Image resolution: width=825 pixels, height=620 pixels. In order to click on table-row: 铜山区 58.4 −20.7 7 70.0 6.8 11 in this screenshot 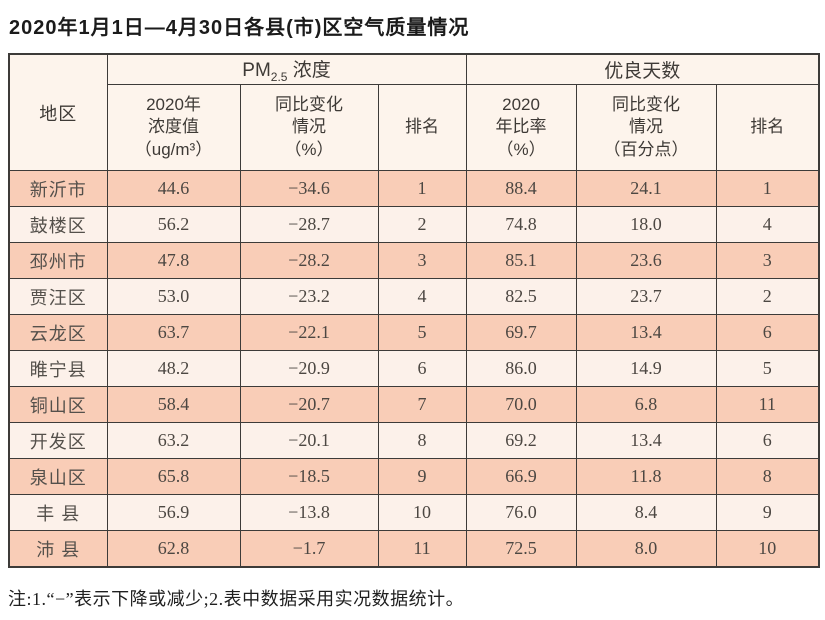, I will do `click(414, 404)`.